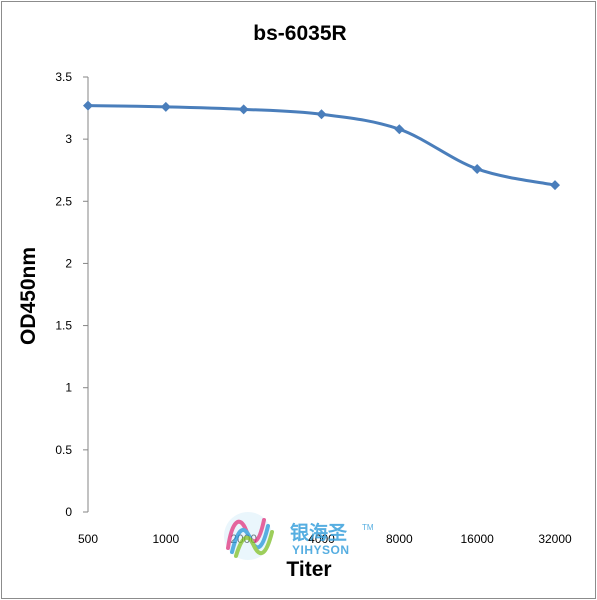 The height and width of the screenshot is (600, 597). What do you see at coordinates (63, 201) in the screenshot?
I see `y-tick-label: 2.5` at bounding box center [63, 201].